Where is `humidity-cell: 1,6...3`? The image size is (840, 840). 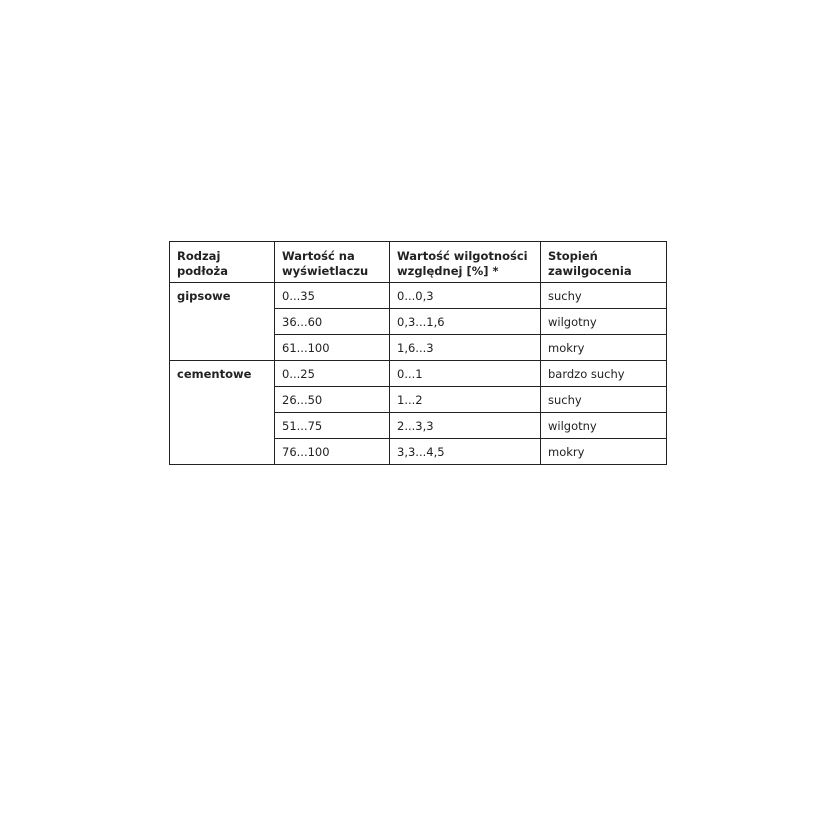 humidity-cell: 1,6...3 is located at coordinates (465, 347).